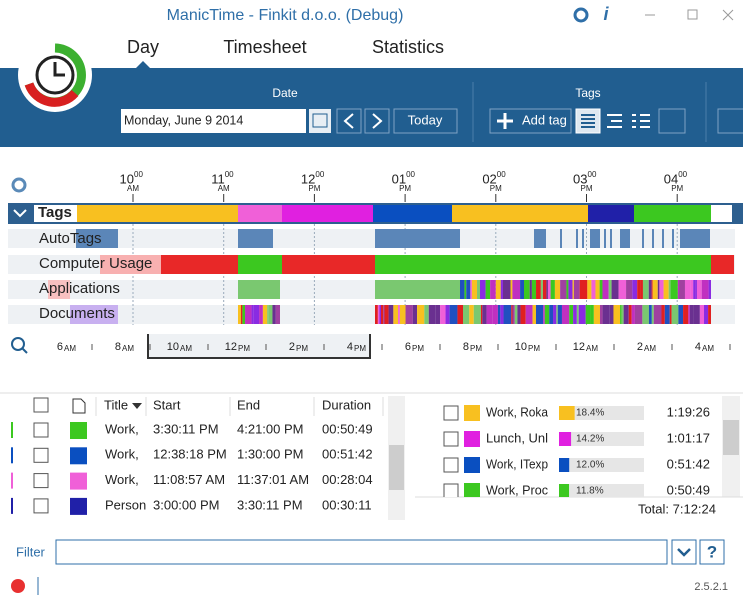  What do you see at coordinates (79, 288) in the screenshot?
I see `row-label: Applications` at bounding box center [79, 288].